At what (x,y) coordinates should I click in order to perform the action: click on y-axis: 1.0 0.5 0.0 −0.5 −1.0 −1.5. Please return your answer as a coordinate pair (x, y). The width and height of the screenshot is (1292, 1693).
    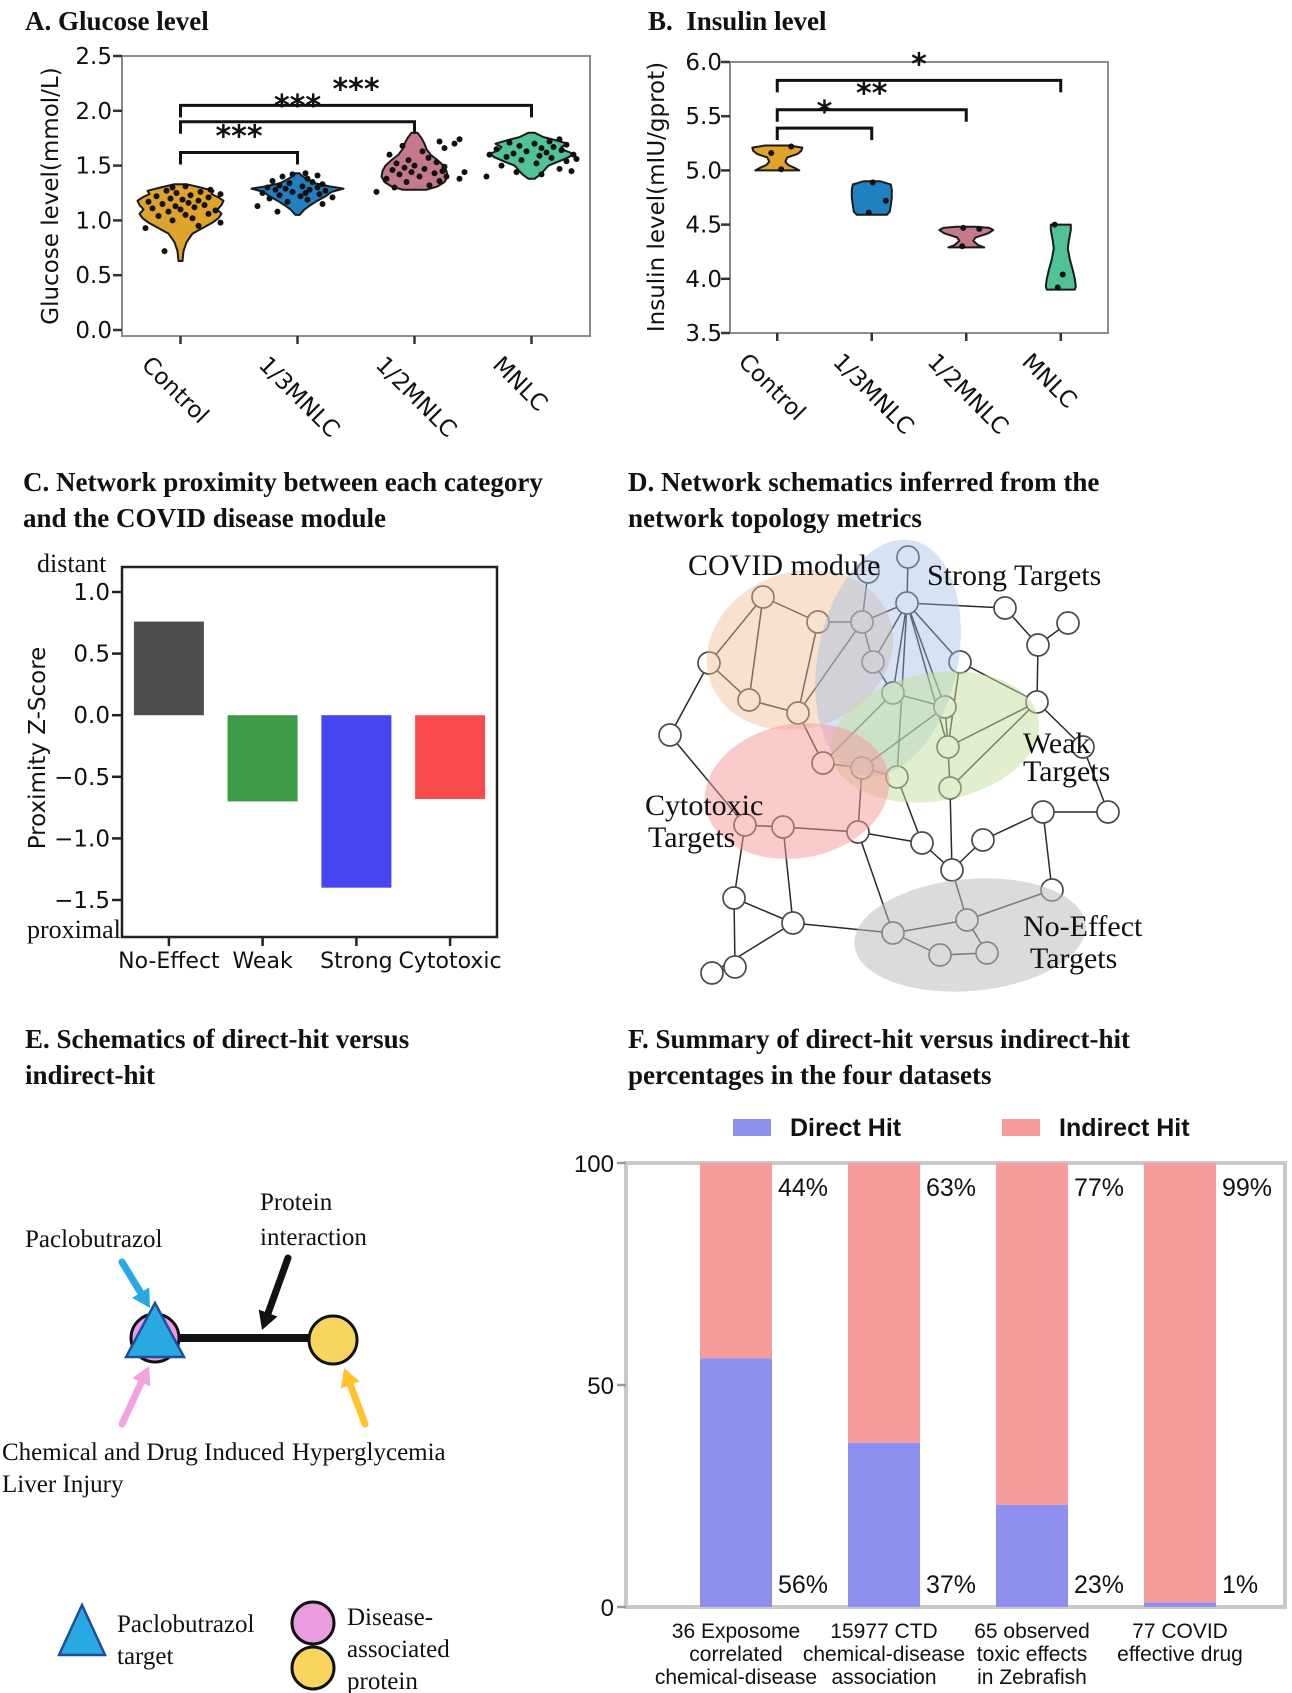
    Looking at the image, I should click on (88, 747).